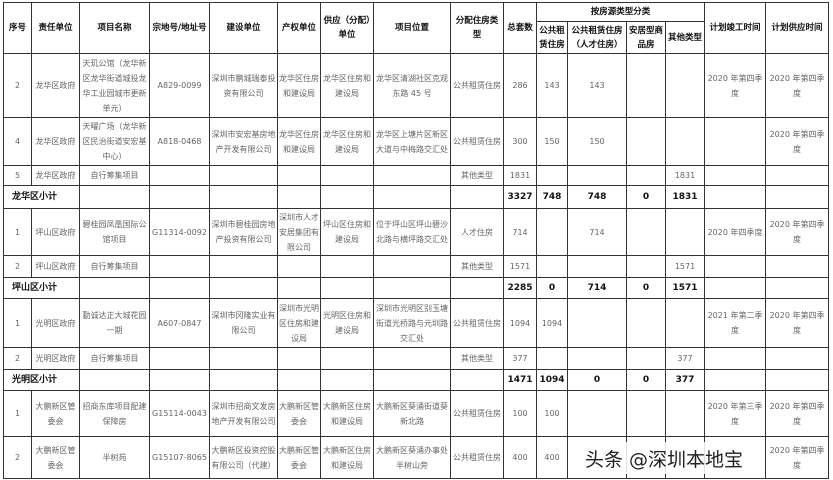 The image size is (833, 480). What do you see at coordinates (41, 380) in the screenshot?
I see `subtotal-label: 光明区小计` at bounding box center [41, 380].